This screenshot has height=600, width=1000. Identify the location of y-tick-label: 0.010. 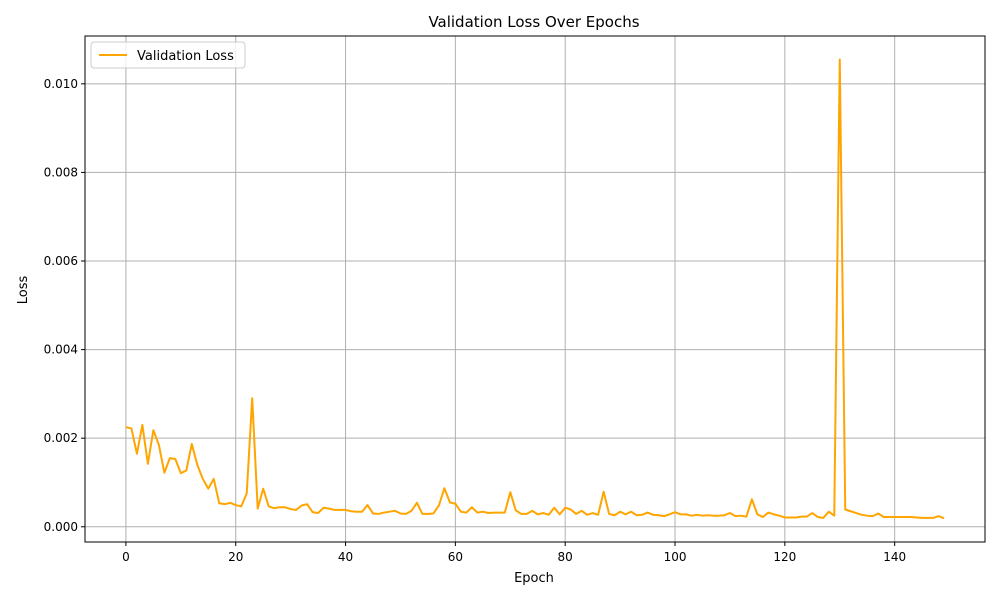
(61, 84).